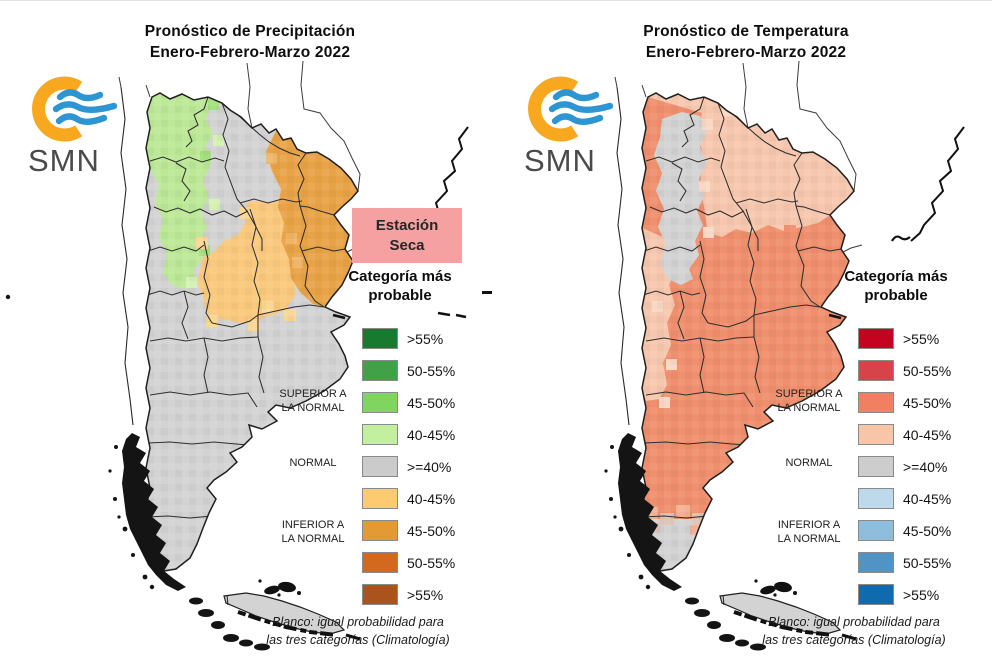  What do you see at coordinates (250, 31) in the screenshot?
I see `precipitation-title-line1: Pronóstico de Precipitación` at bounding box center [250, 31].